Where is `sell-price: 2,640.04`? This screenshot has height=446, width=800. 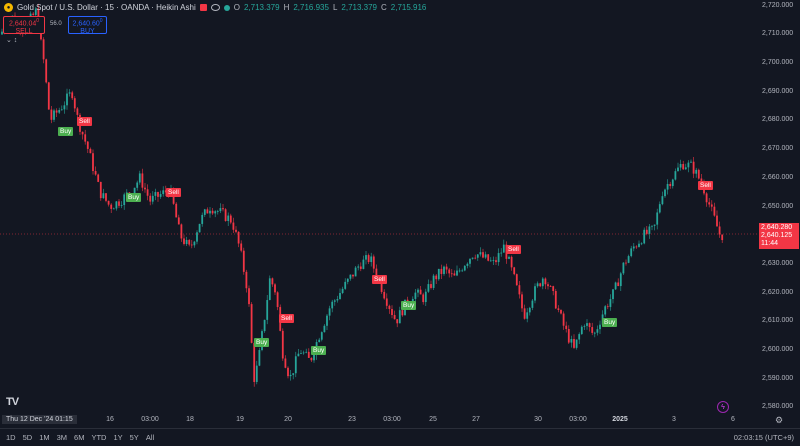
sell-price: 2,640.04 is located at coordinates (22, 24).